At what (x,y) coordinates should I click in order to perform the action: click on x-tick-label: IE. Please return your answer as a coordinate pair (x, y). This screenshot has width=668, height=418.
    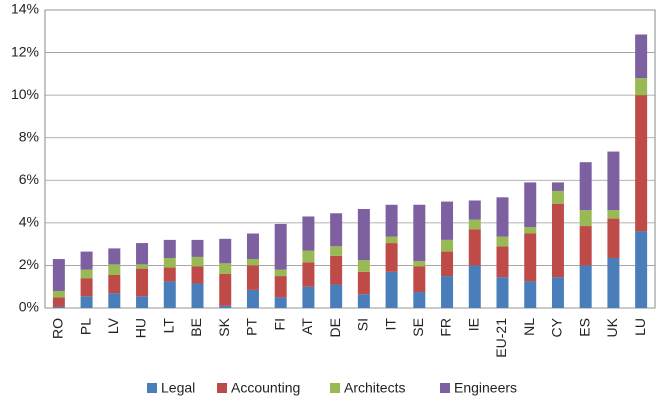
    Looking at the image, I should click on (473, 324).